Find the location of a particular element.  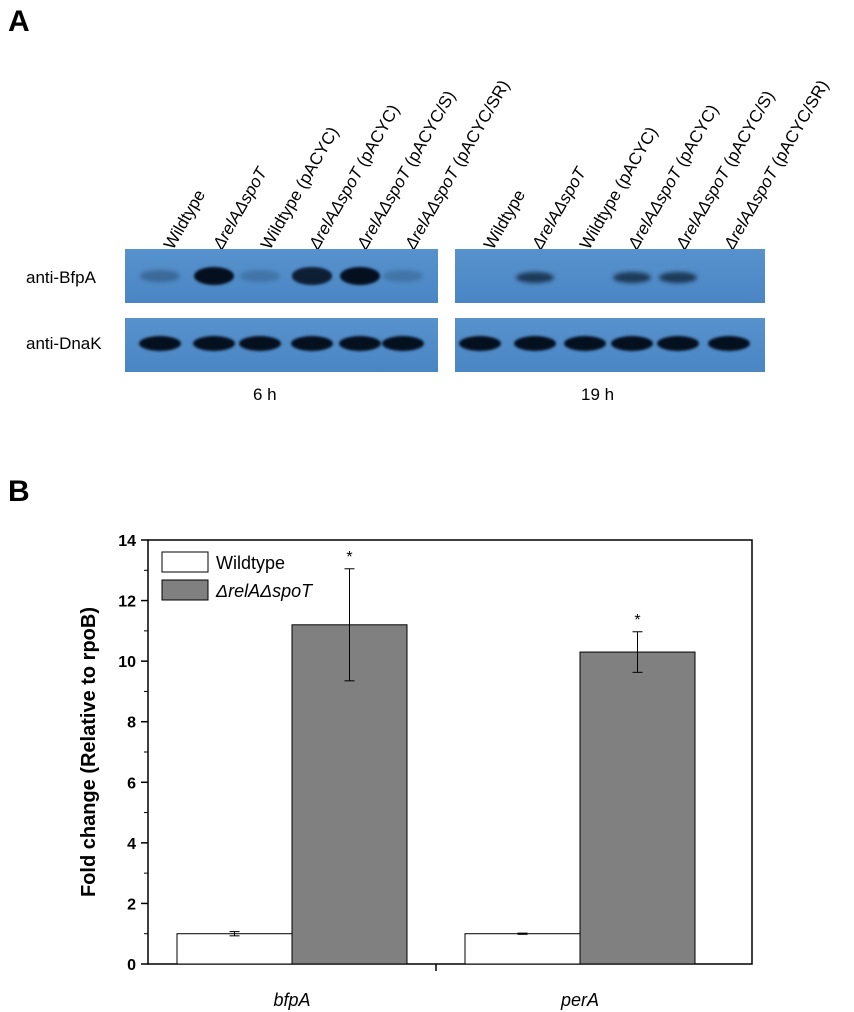

y-tick-label: 10 is located at coordinates (127, 662).